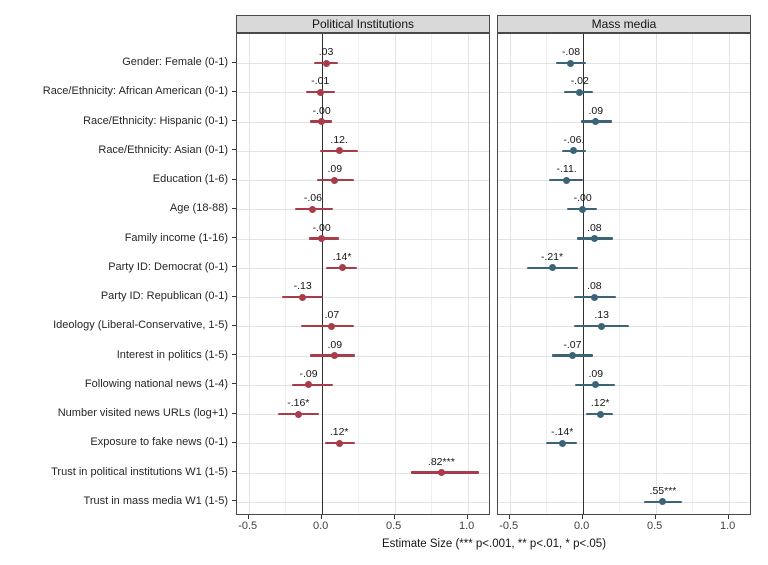 The image size is (768, 565). Describe the element at coordinates (135, 91) in the screenshot. I see `category-label: Race/Ethnicity: African American (0-1)` at that location.